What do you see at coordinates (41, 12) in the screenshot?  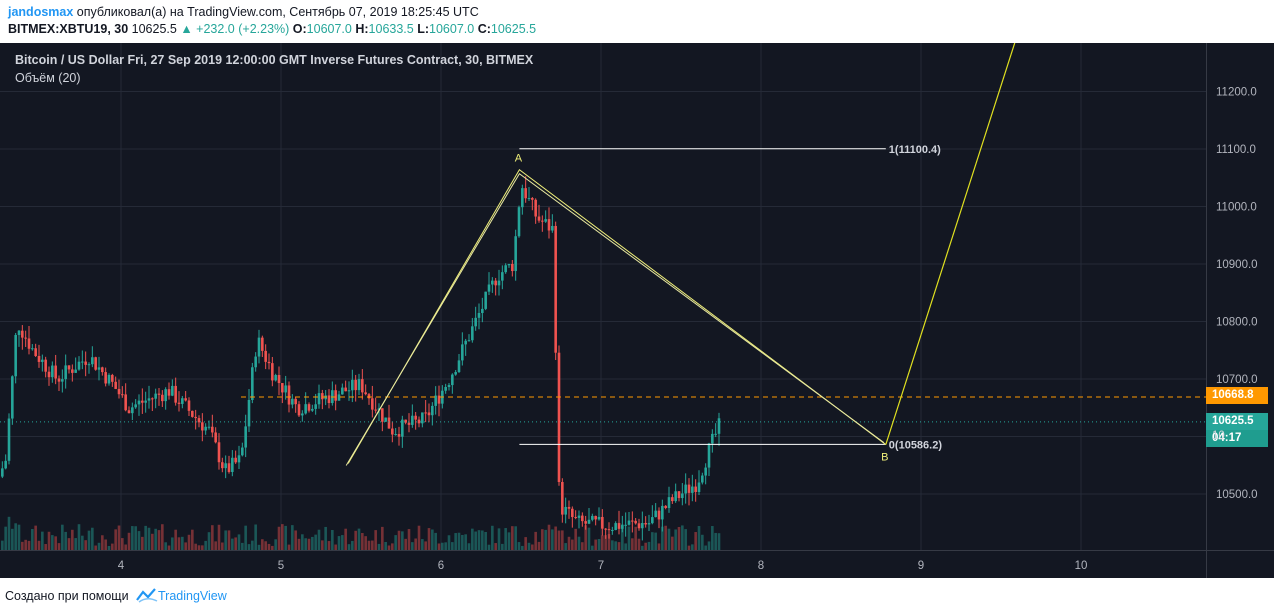 I see `author-link: jandosmax` at bounding box center [41, 12].